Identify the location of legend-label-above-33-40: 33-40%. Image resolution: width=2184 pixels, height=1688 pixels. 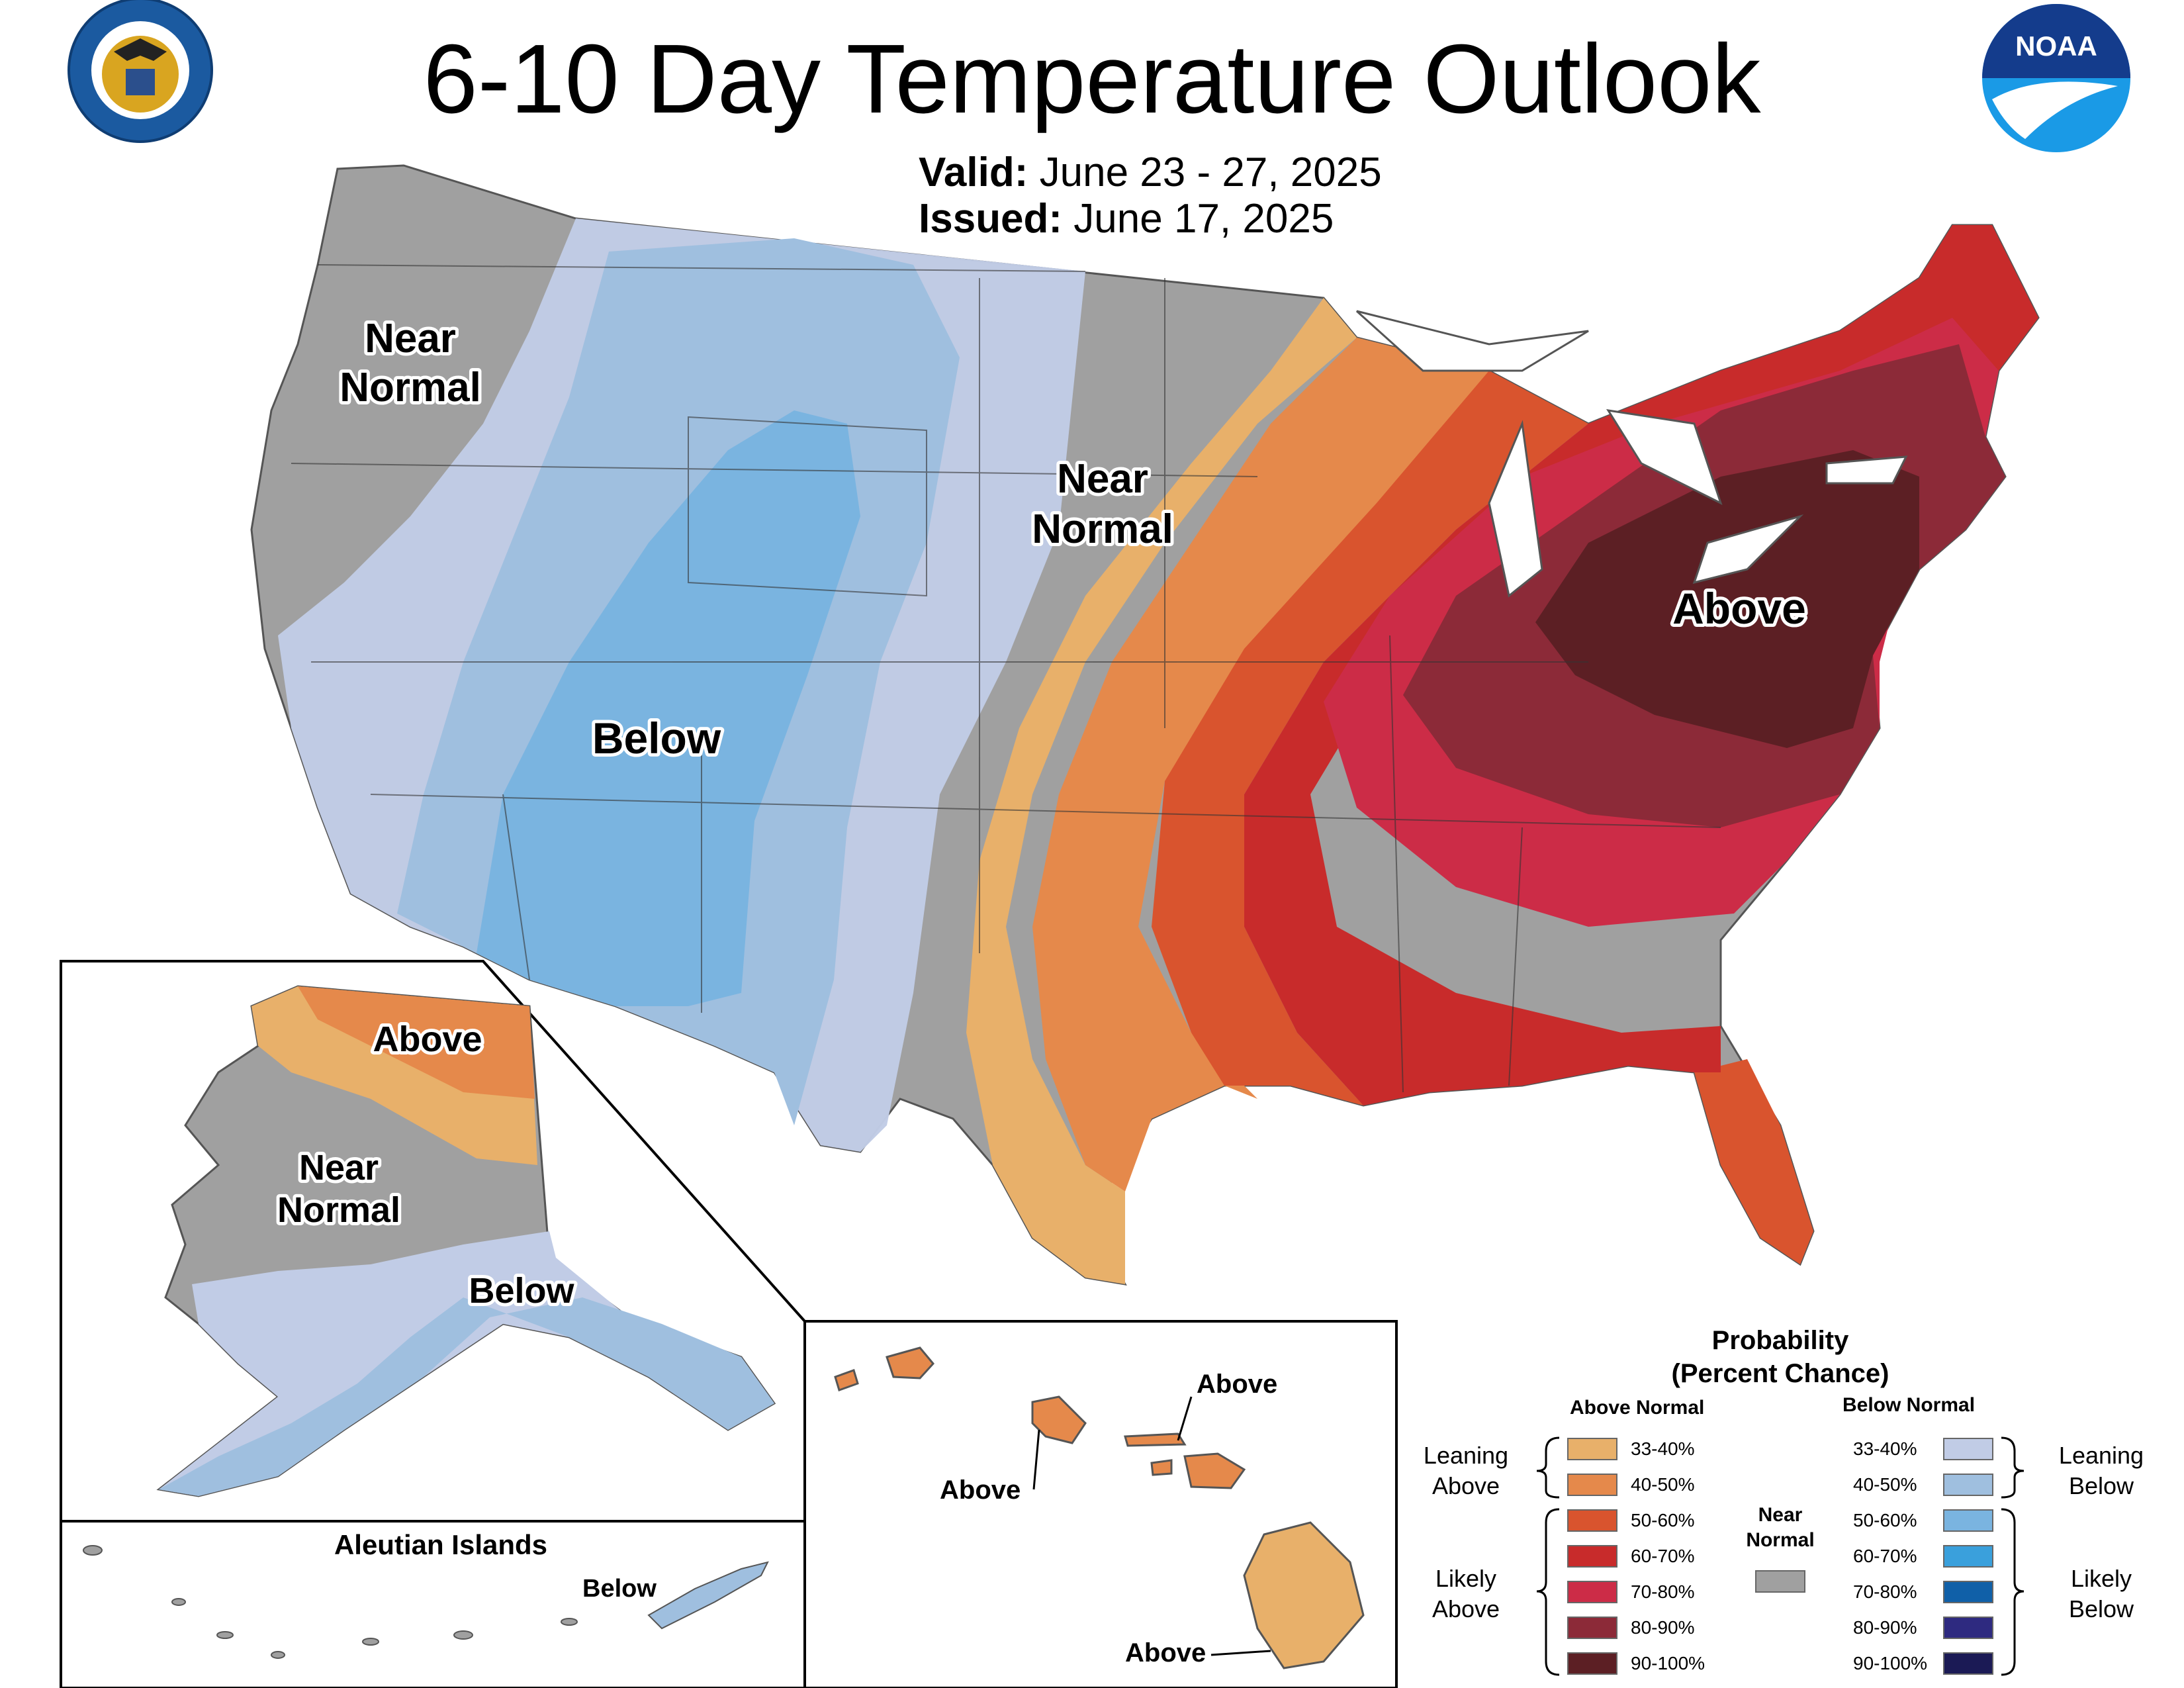
(1663, 1448).